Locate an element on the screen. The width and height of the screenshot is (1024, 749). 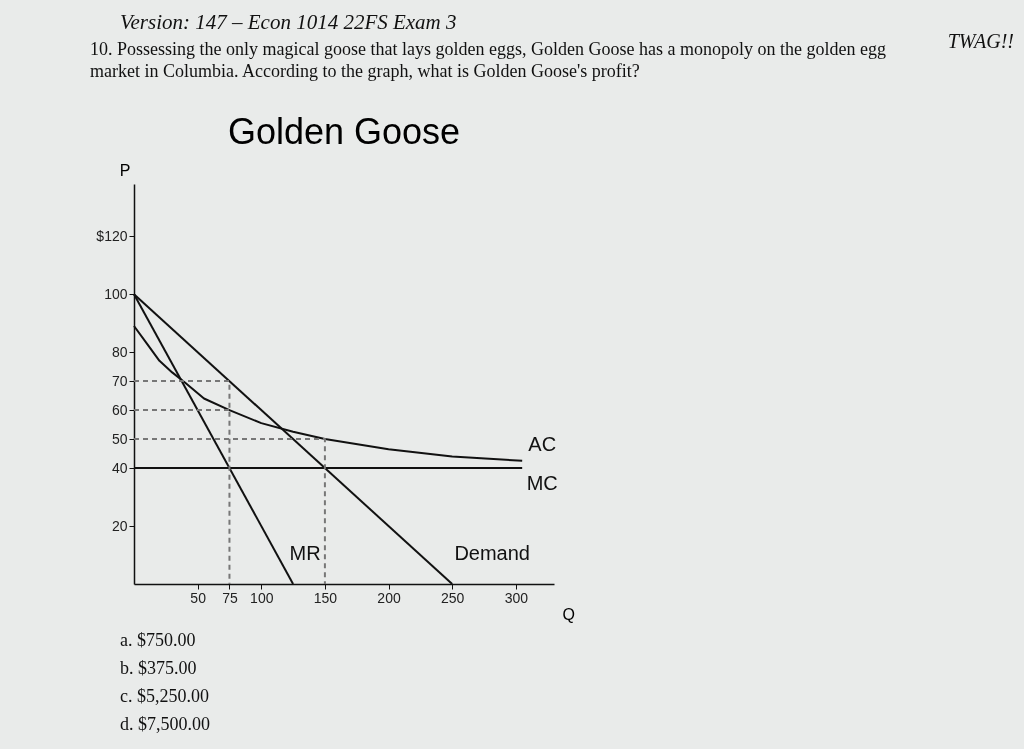
x-tick-label: 300 is located at coordinates (516, 597).